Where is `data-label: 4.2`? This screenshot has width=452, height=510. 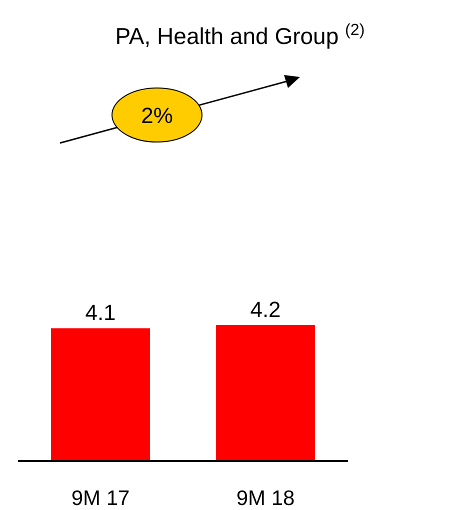
data-label: 4.2 is located at coordinates (265, 309).